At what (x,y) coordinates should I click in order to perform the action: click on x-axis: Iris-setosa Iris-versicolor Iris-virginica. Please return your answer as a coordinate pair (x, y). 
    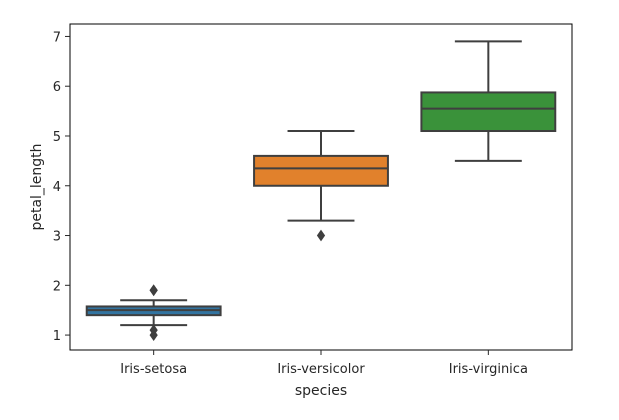
    Looking at the image, I should click on (324, 363).